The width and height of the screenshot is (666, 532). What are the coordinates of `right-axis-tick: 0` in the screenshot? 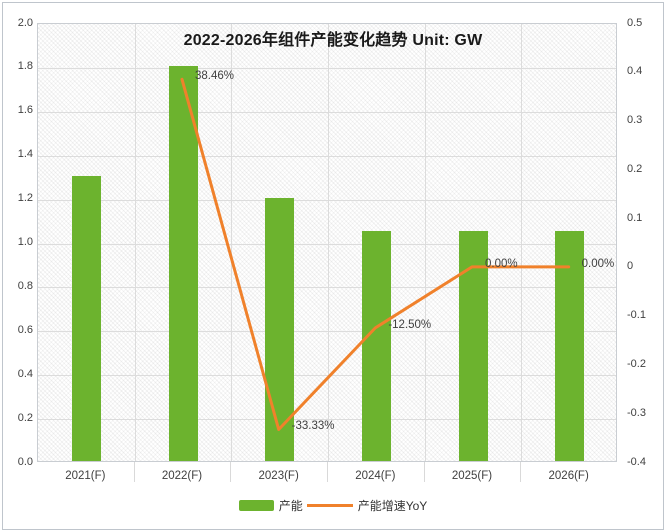 It's located at (630, 266).